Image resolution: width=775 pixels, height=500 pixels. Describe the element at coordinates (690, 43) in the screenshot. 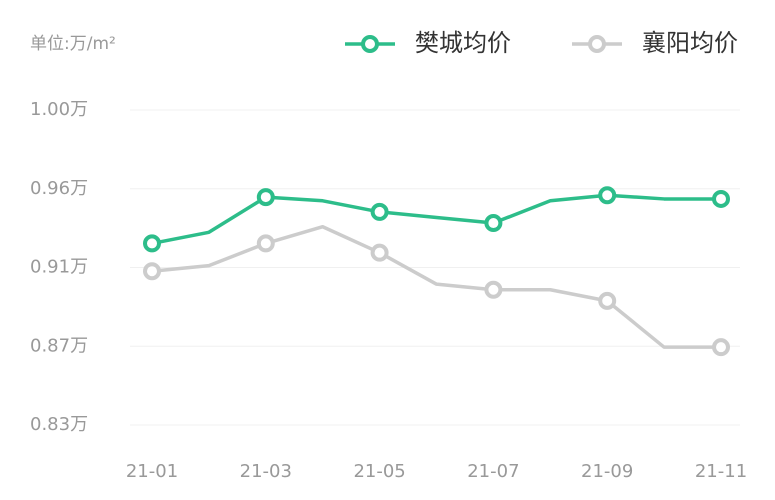

I see `legend-label: 襄阳均价` at that location.